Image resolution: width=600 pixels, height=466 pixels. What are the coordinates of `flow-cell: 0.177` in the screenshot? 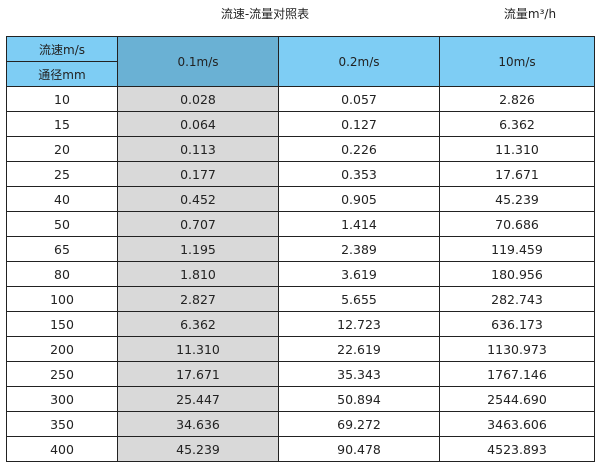 It's located at (198, 174).